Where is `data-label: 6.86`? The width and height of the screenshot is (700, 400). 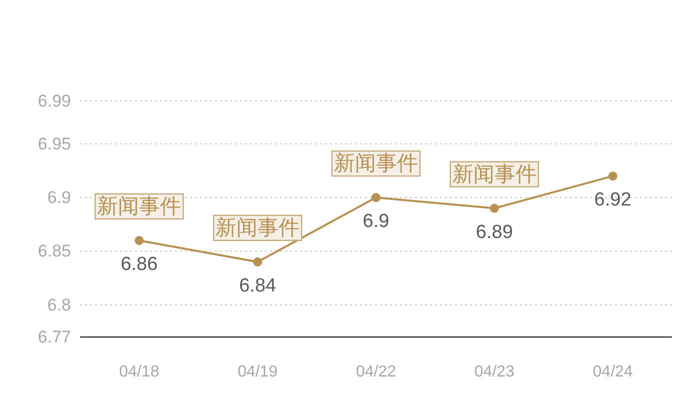
data-label: 6.86 is located at coordinates (139, 264).